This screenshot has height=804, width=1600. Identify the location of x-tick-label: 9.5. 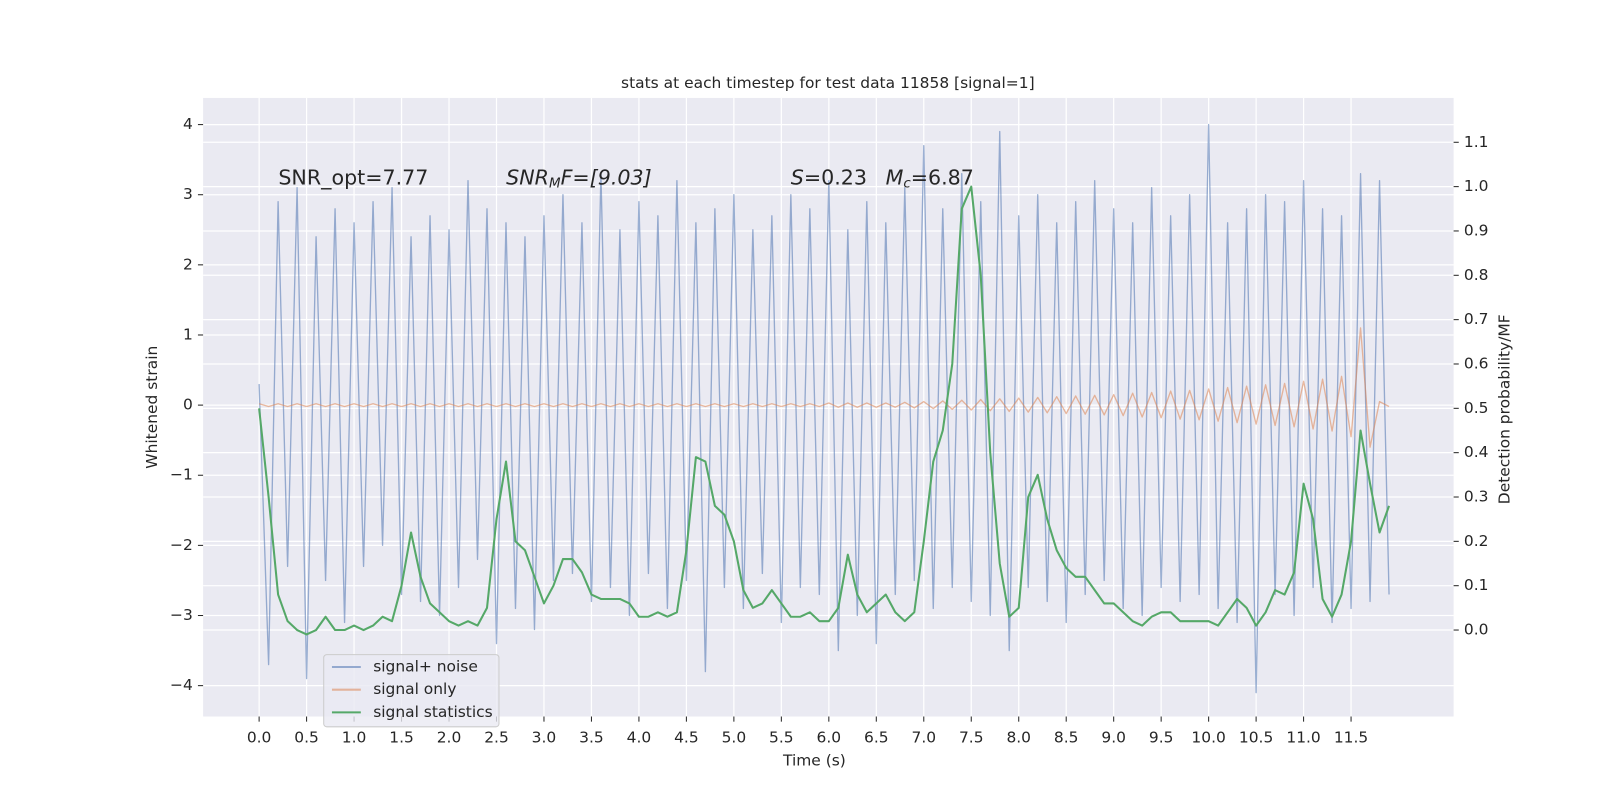
(1161, 738).